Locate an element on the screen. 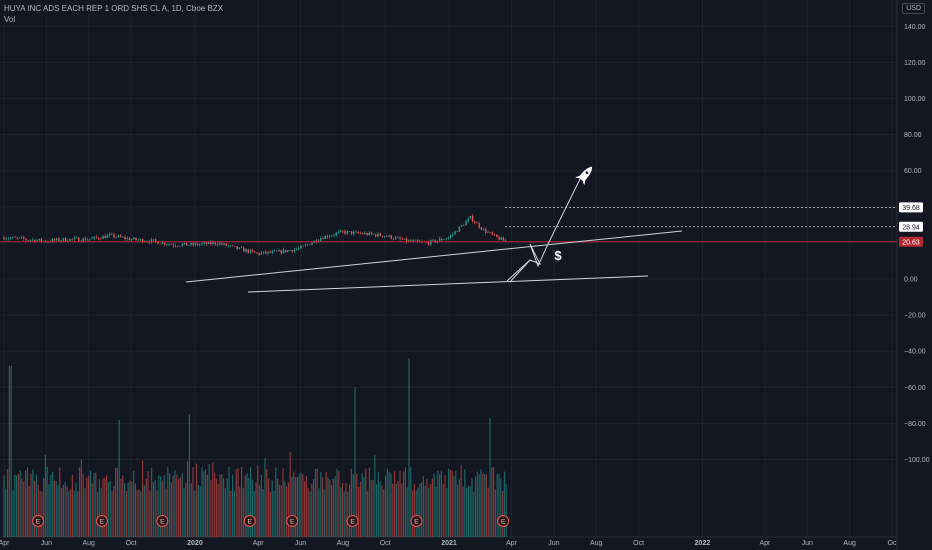 Image resolution: width=932 pixels, height=550 pixels. dollar-annotation: $ is located at coordinates (558, 255).